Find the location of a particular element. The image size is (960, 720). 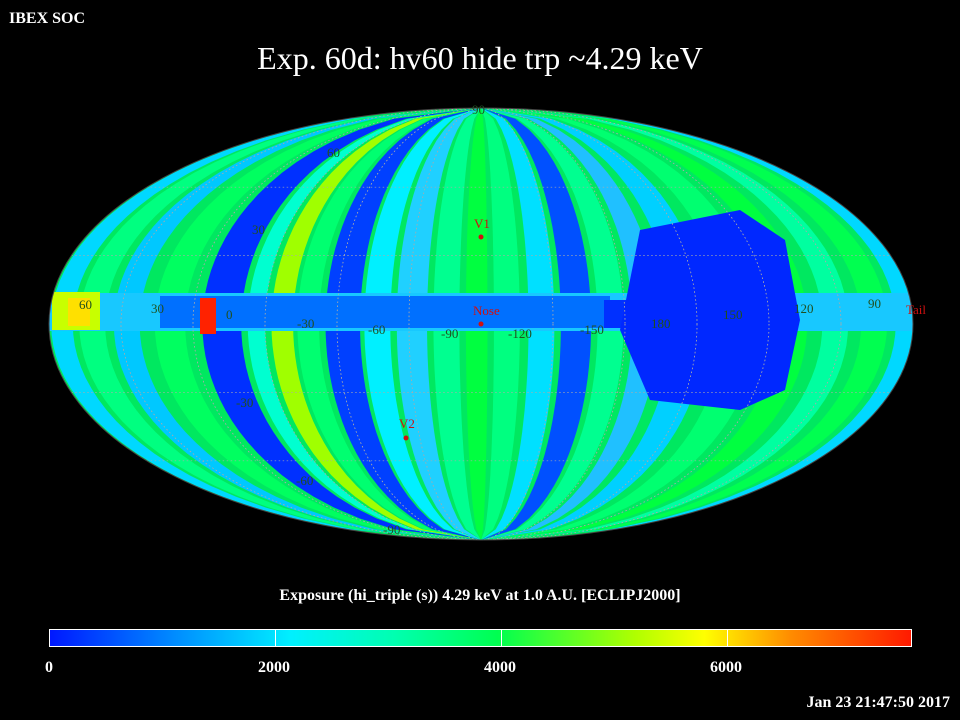

marker-nose: Nose is located at coordinates (486, 315).